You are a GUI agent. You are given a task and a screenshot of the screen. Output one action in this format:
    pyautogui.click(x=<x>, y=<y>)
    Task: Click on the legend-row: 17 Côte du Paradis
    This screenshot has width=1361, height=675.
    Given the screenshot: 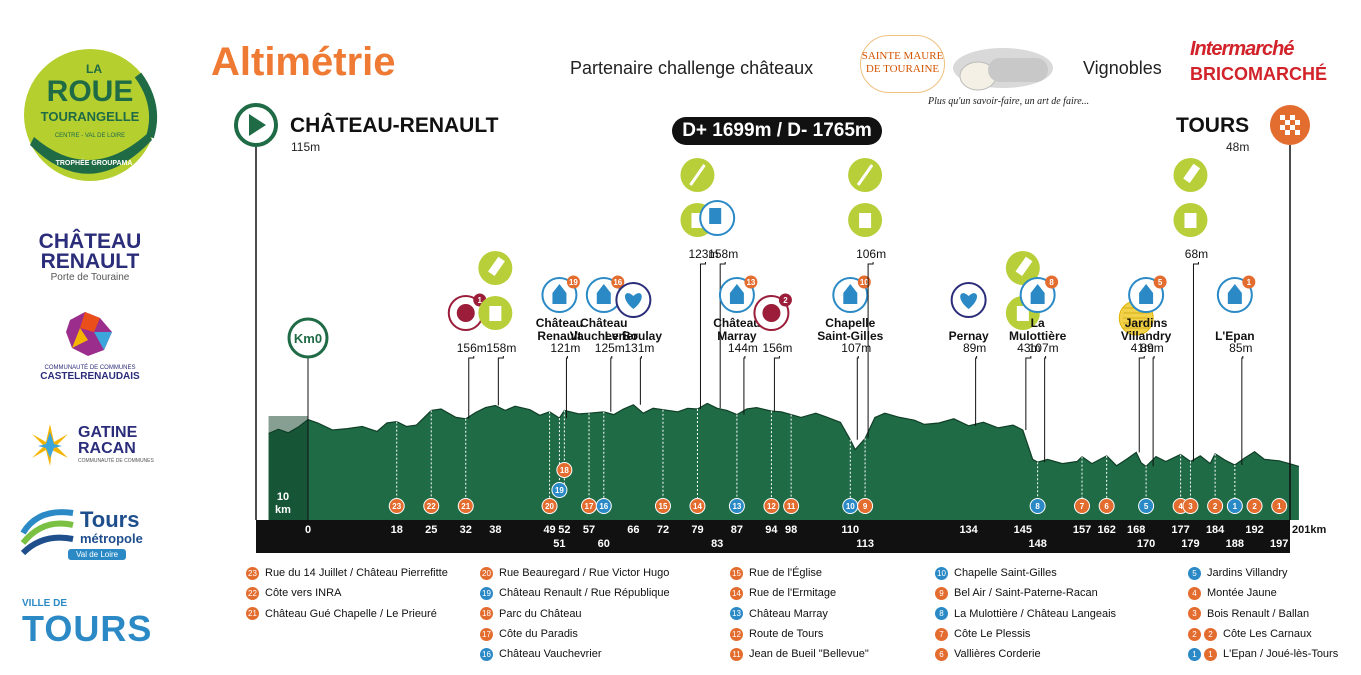 What is the action you would take?
    pyautogui.click(x=575, y=634)
    